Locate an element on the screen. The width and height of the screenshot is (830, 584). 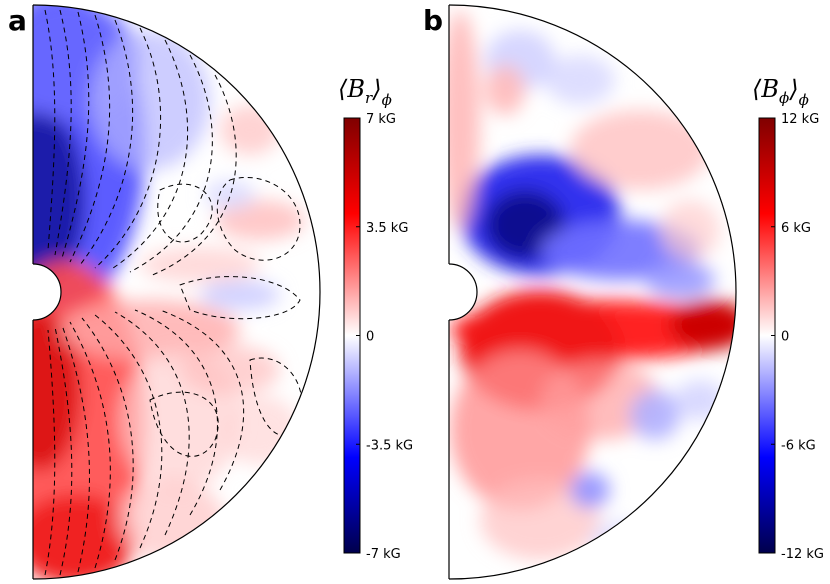
colorbar-tick-label: 12 kG is located at coordinates (800, 119).